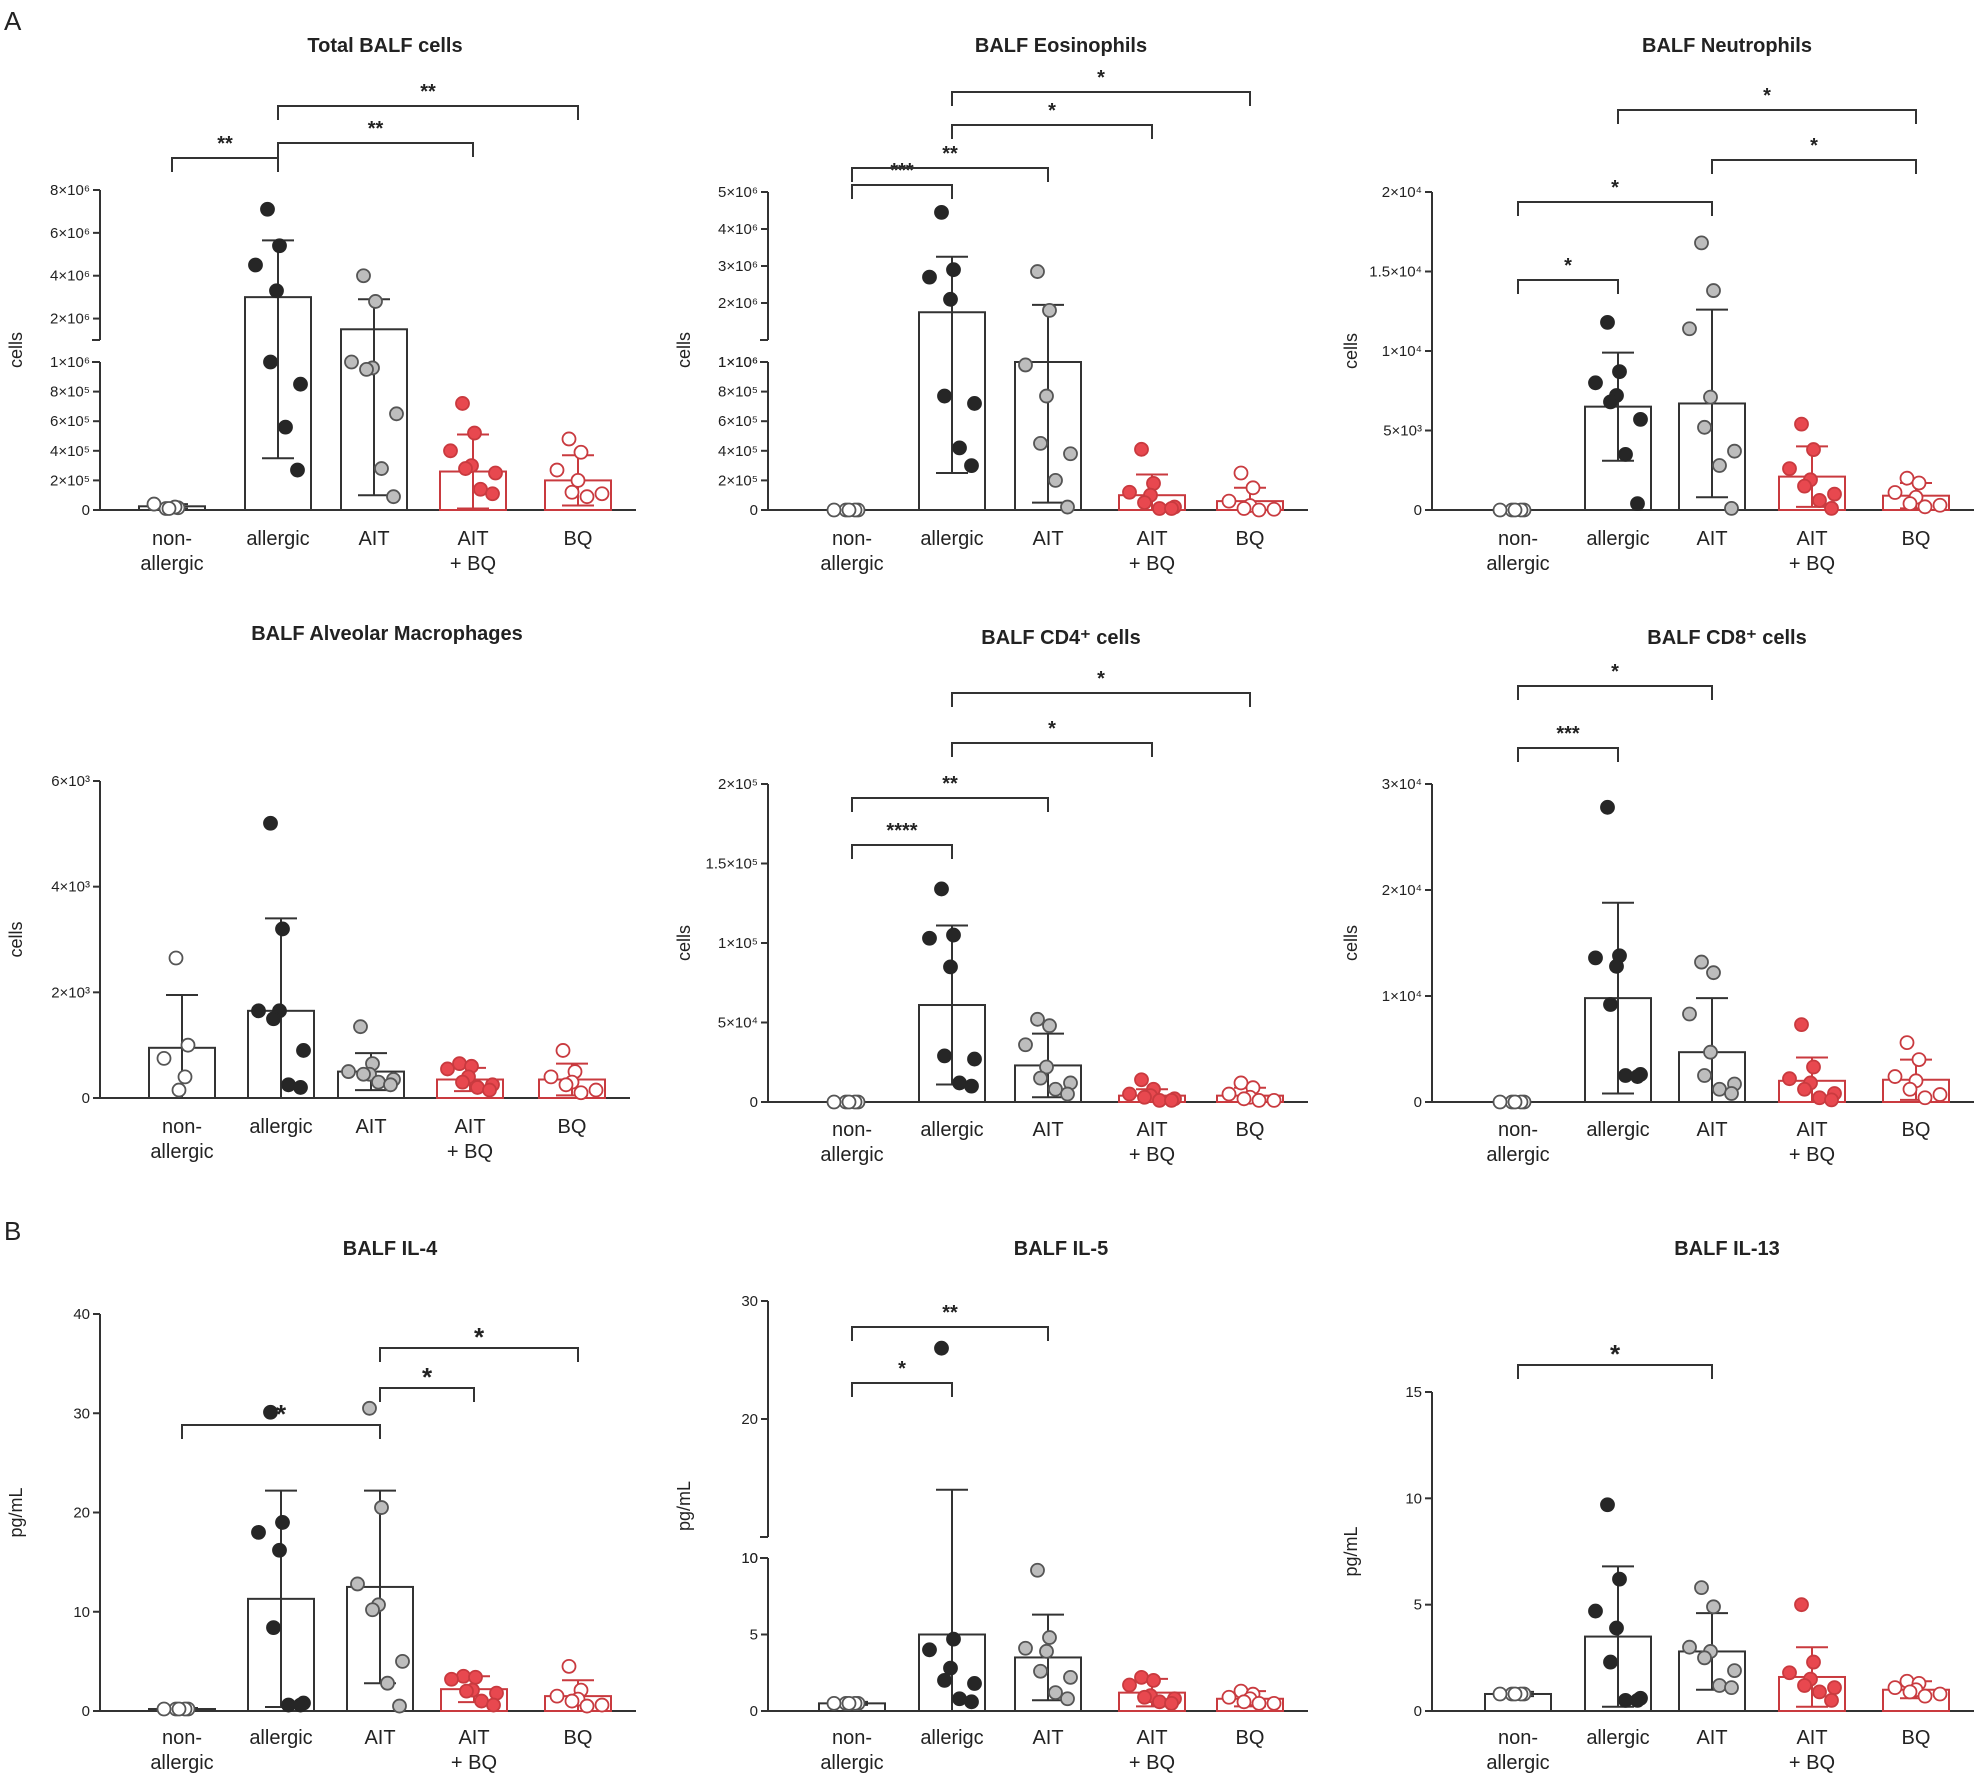  What do you see at coordinates (738, 392) in the screenshot?
I see `y-tick-label: 8×10⁵` at bounding box center [738, 392].